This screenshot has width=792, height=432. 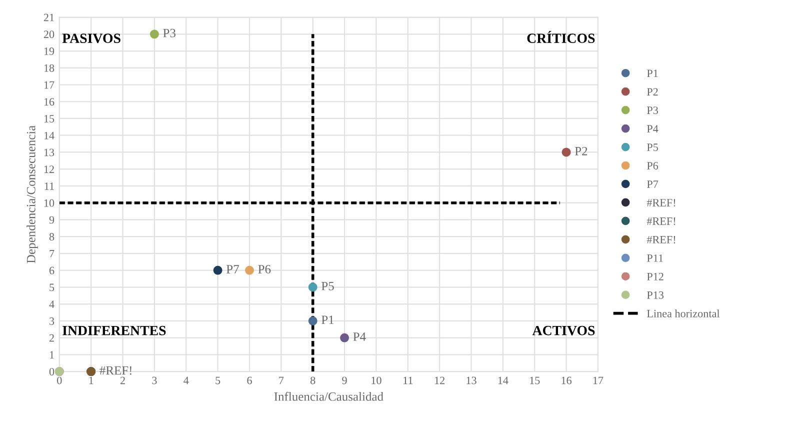 I want to click on x-tick-label: 1, so click(x=91, y=380).